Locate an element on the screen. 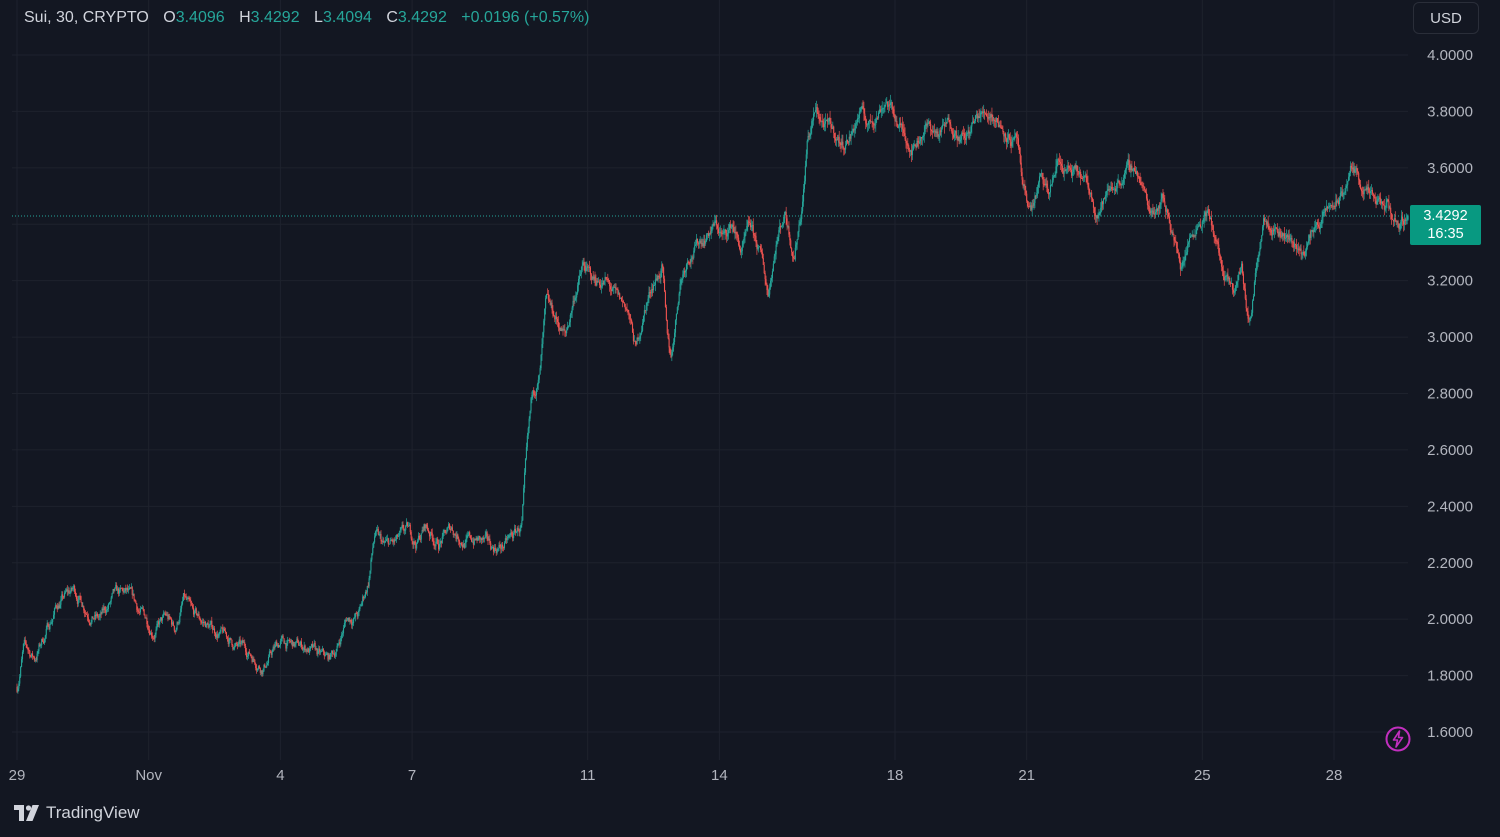  price-tick-label: 2.2000 is located at coordinates (1450, 563).